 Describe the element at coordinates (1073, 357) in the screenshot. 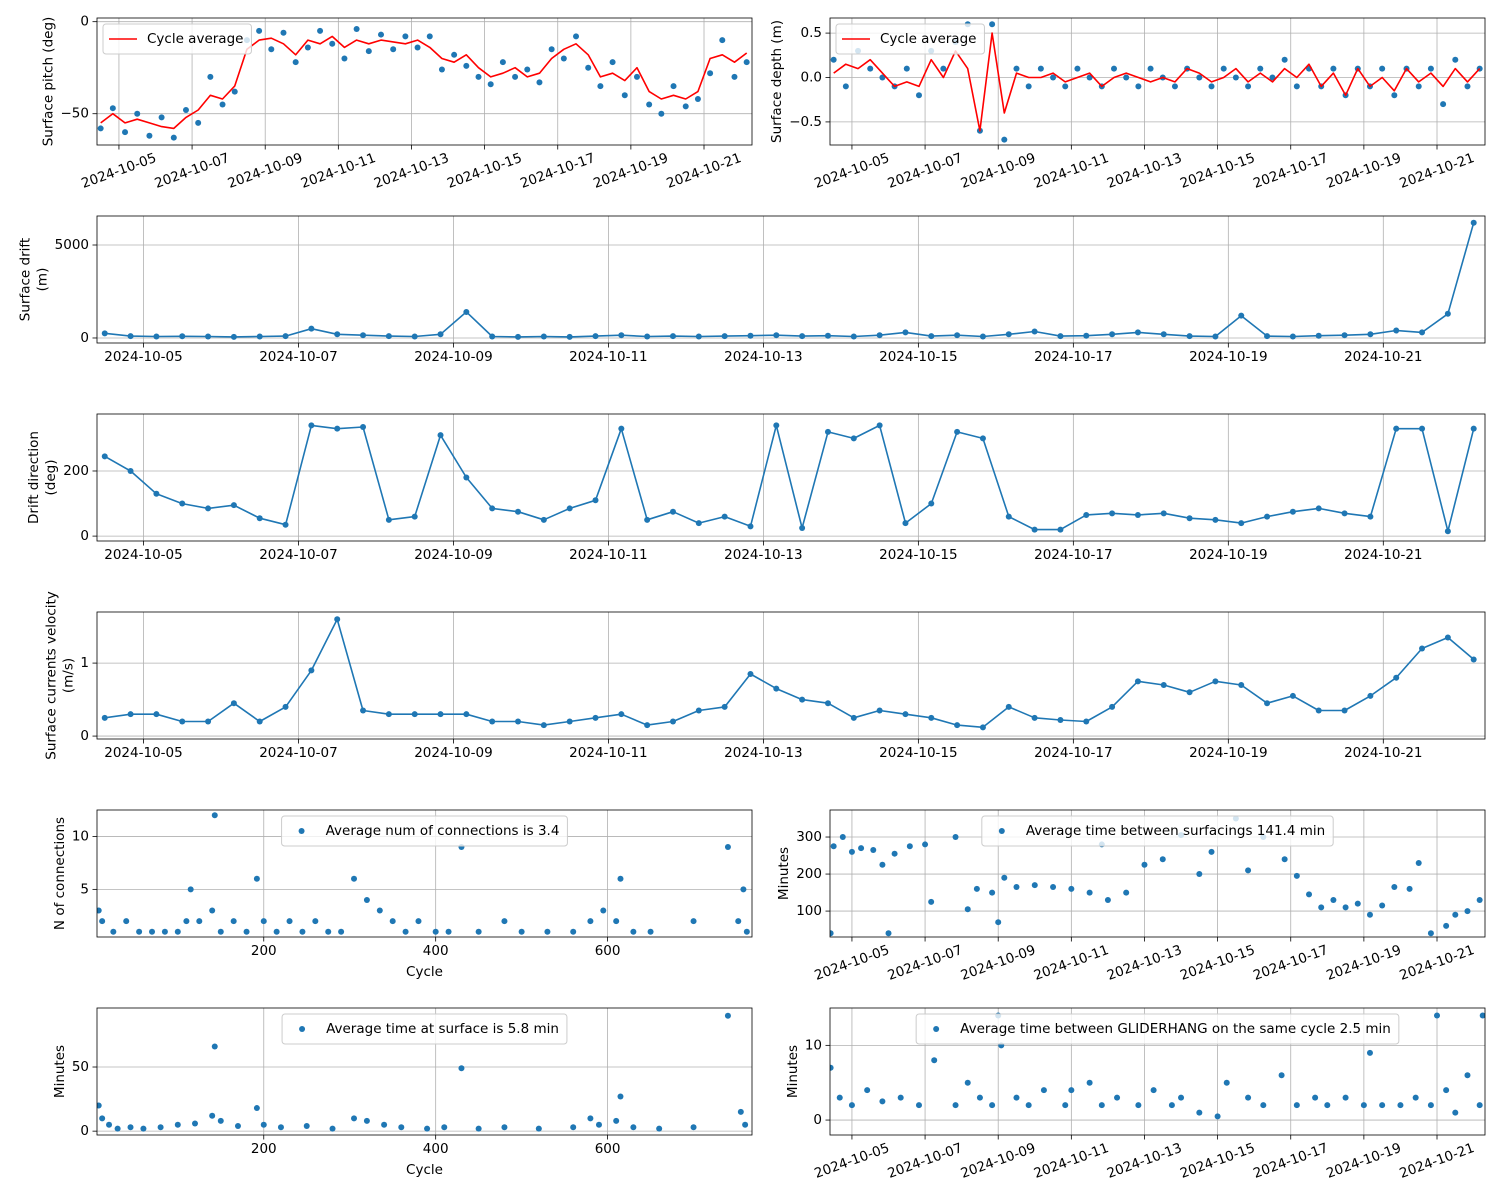

I see `x-tick-label: 2024-10-17` at that location.